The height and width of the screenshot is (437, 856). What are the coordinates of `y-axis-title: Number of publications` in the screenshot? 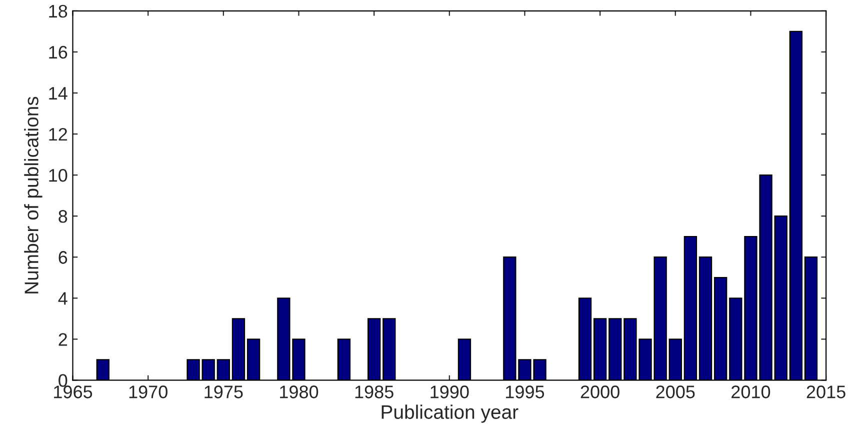 It's located at (33, 195).